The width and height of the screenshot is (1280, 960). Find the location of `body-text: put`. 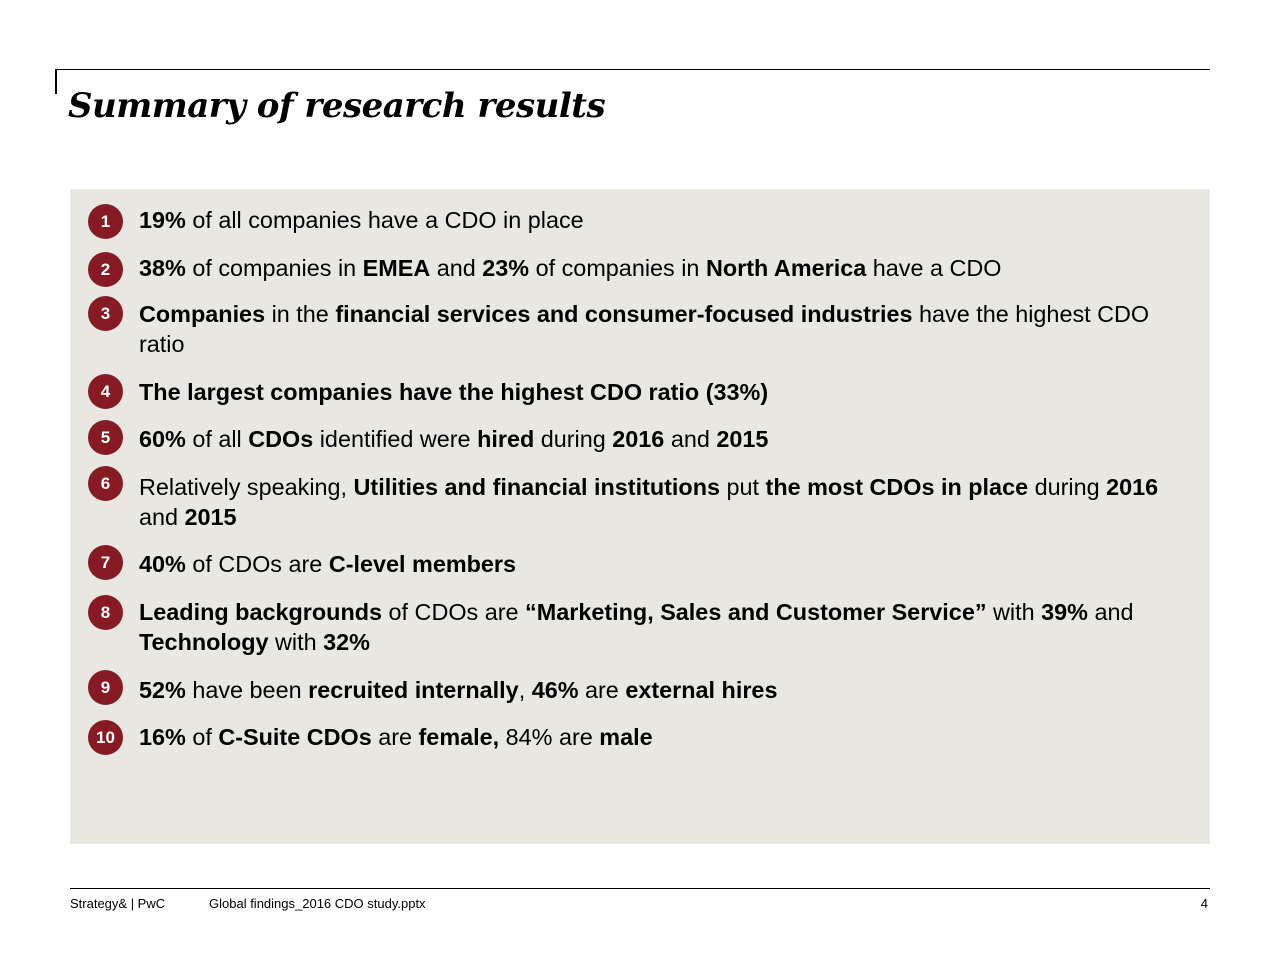

body-text: put is located at coordinates (743, 487).